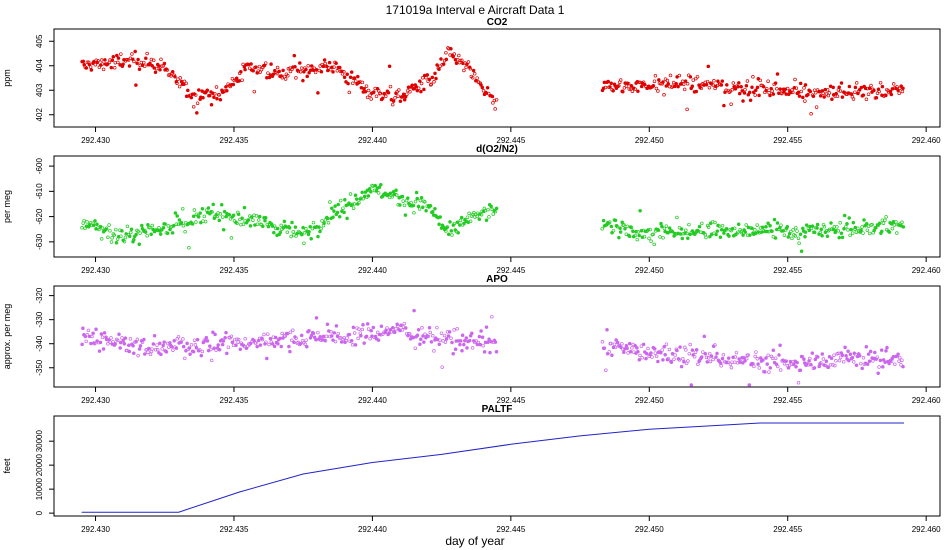 This screenshot has width=950, height=550. Describe the element at coordinates (39, 66) in the screenshot. I see `y-tick-label: 404` at that location.